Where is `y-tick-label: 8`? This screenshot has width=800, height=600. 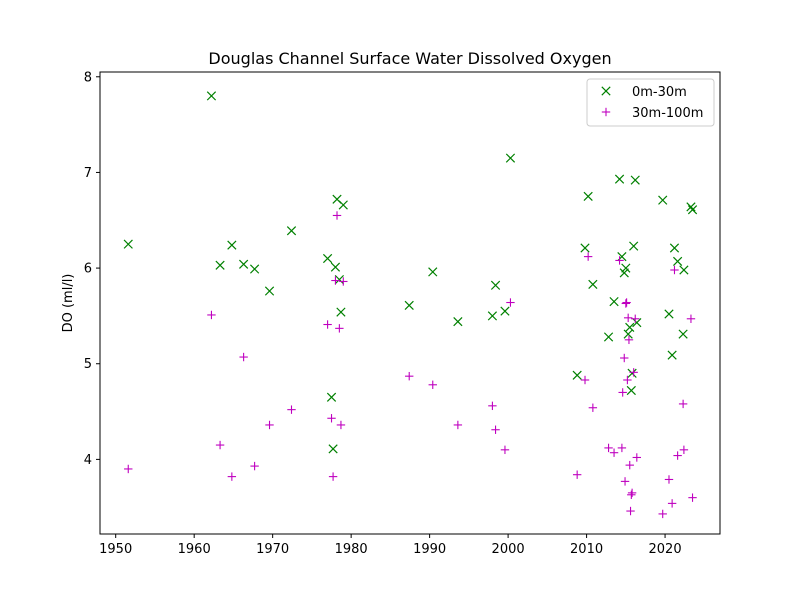 y-tick-label: 8 is located at coordinates (88, 77).